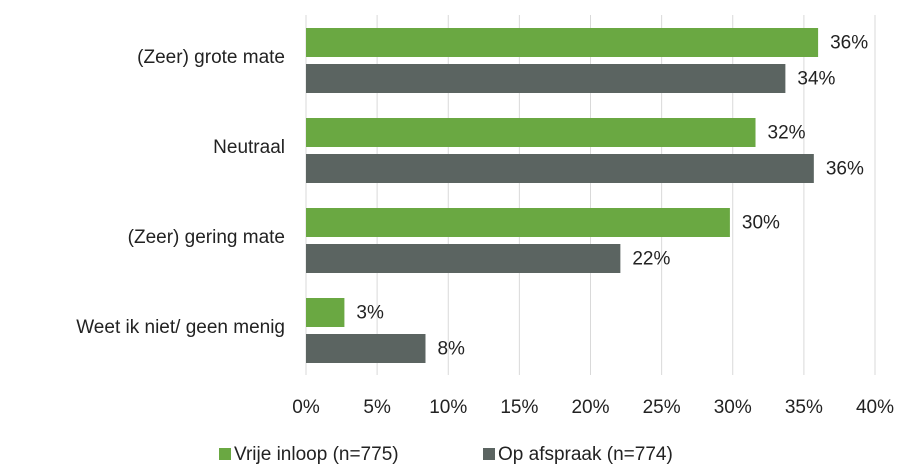  Describe the element at coordinates (804, 407) in the screenshot. I see `x-tick-label: 35%` at that location.